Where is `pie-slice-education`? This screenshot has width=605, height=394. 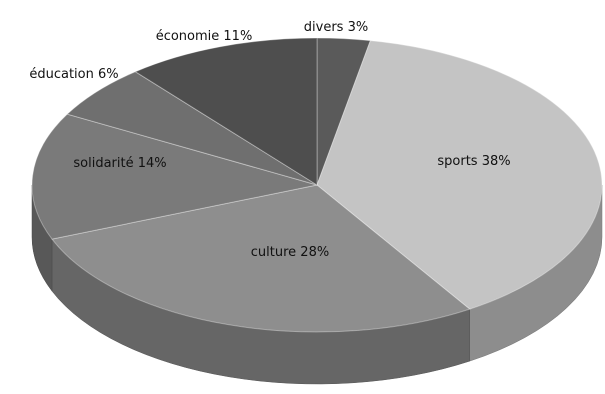
pie-slice-education is located at coordinates (192, 128).